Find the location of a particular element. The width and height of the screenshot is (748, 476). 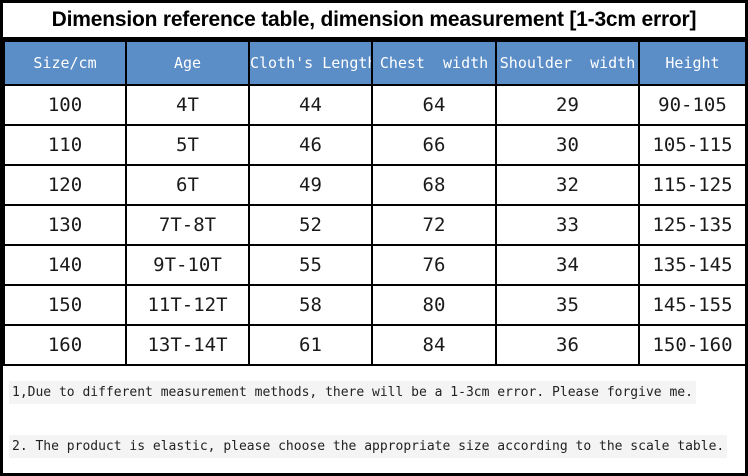

table-row: 130 7T-8T 52 72 33 125-135 is located at coordinates (374, 225).